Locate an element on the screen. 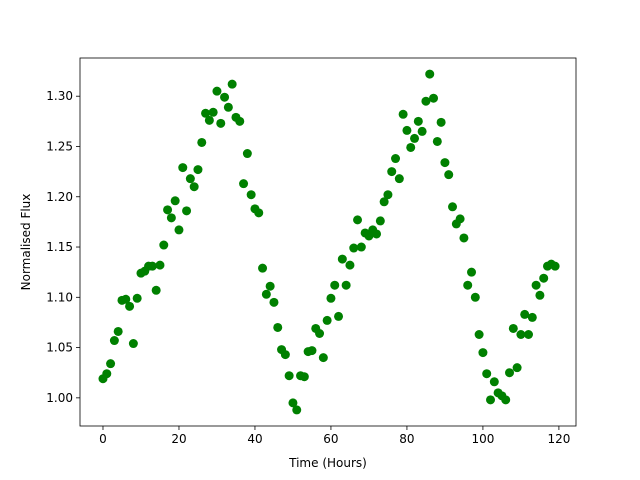 The image size is (640, 480). y-tick-label: 1.05 is located at coordinates (59, 348).